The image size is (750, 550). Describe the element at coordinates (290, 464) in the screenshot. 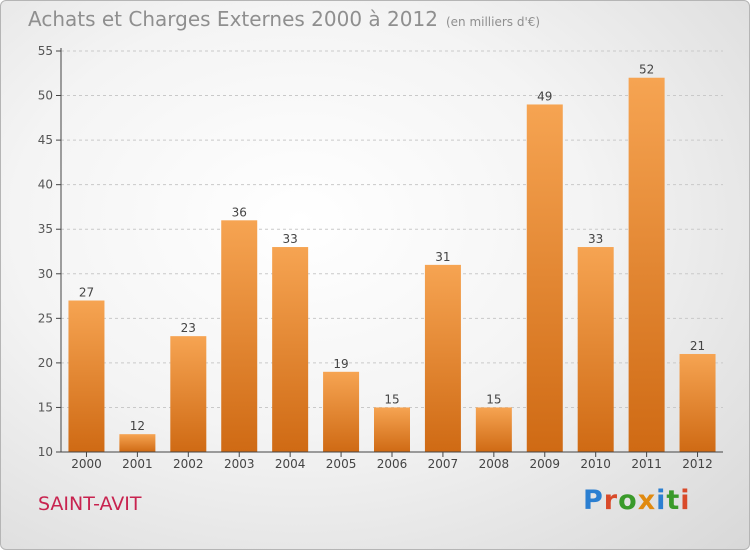

I see `x-tick-label: 2004` at that location.